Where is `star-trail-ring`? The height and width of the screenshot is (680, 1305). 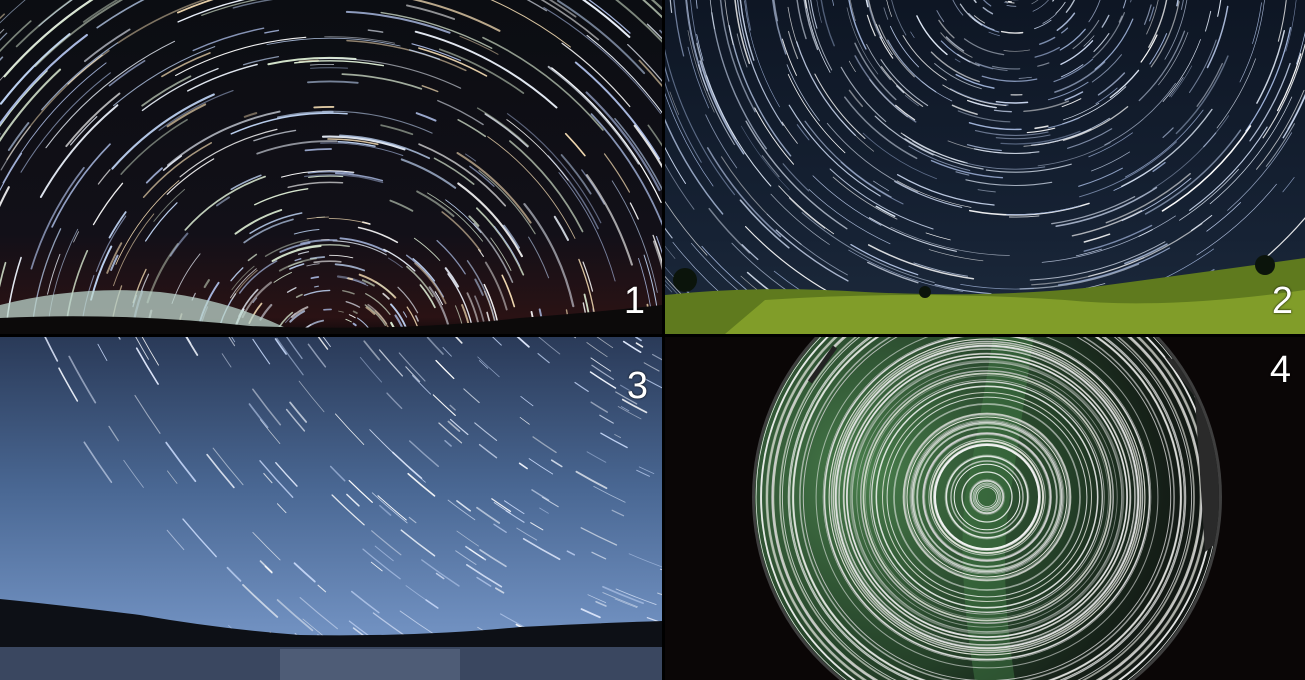
star-trail-ring is located at coordinates (987, 497).